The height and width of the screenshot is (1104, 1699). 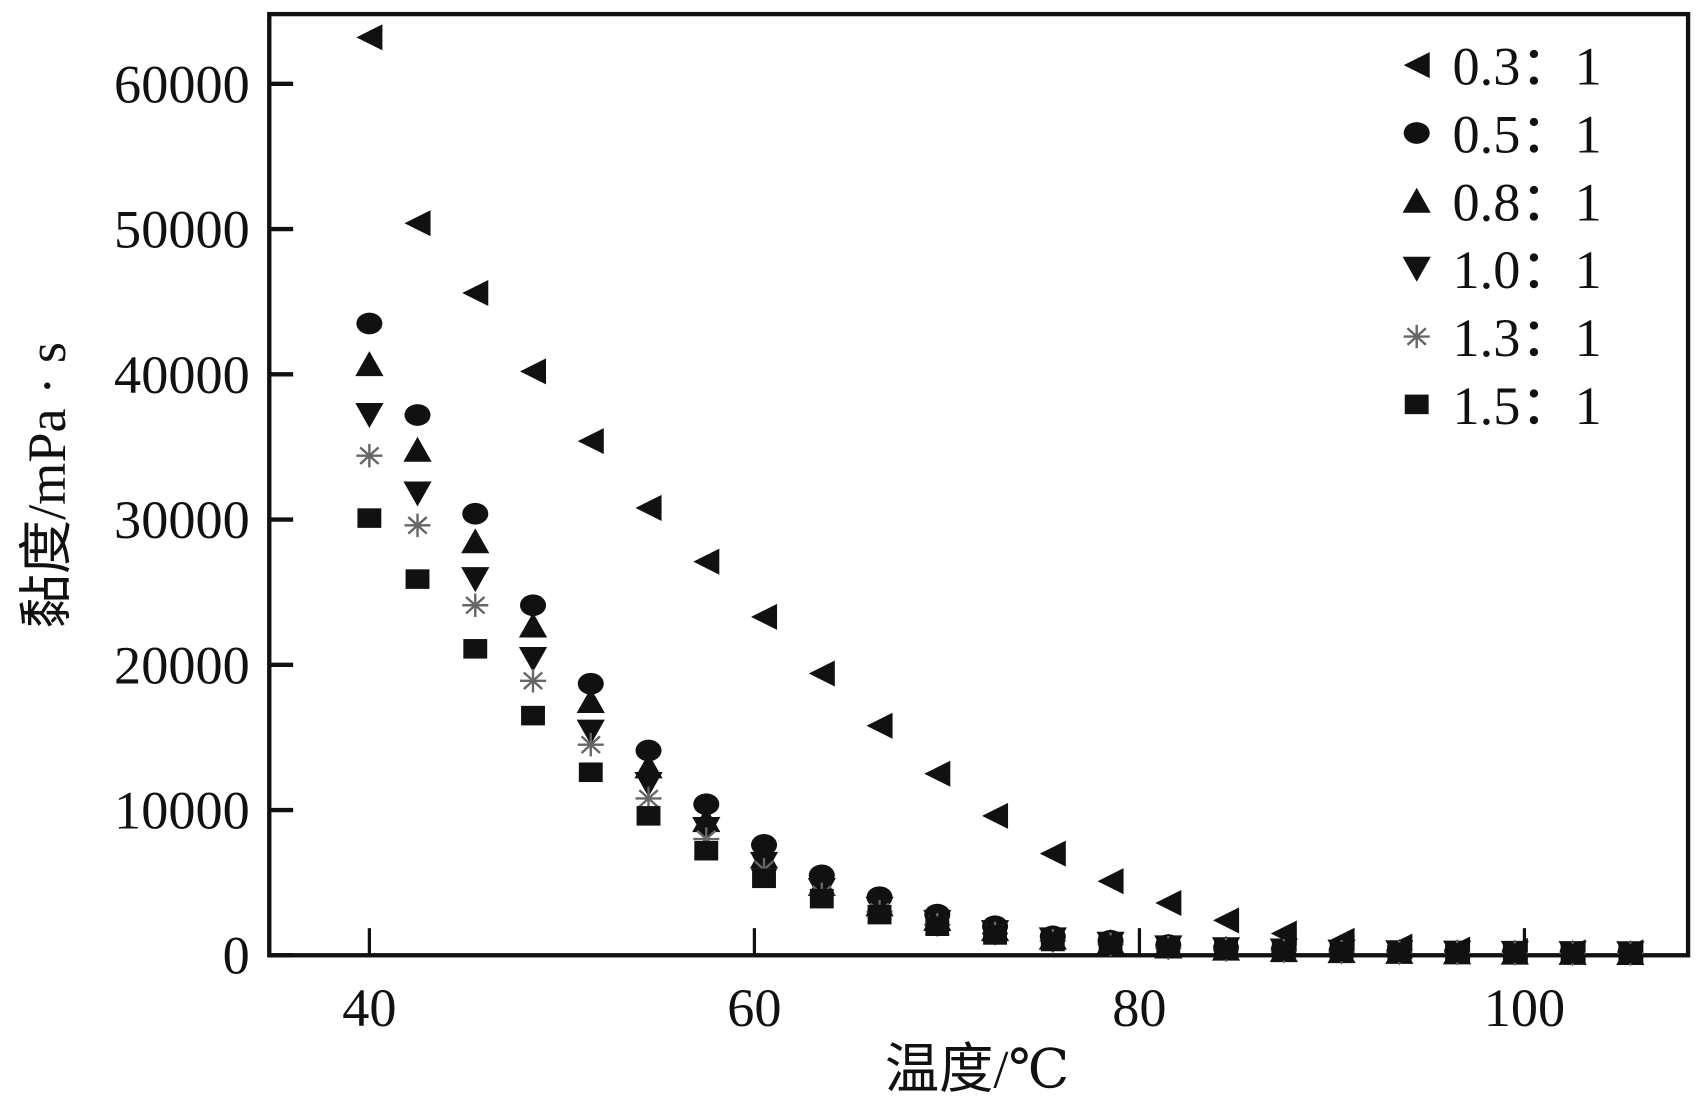 I want to click on x-axis: 40 60 80 100, so click(x=953, y=983).